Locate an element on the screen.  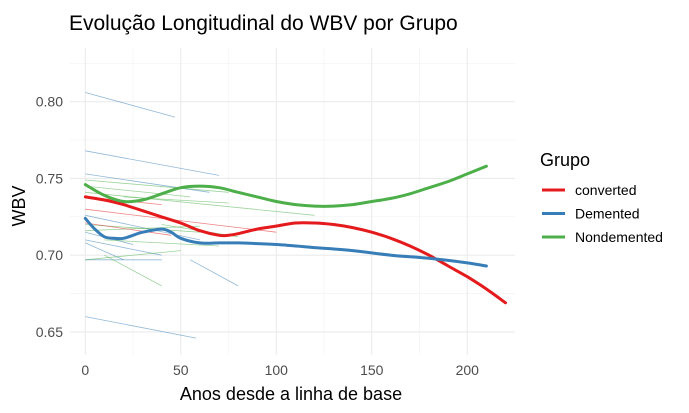
x-tick-label: 0 is located at coordinates (85, 370).